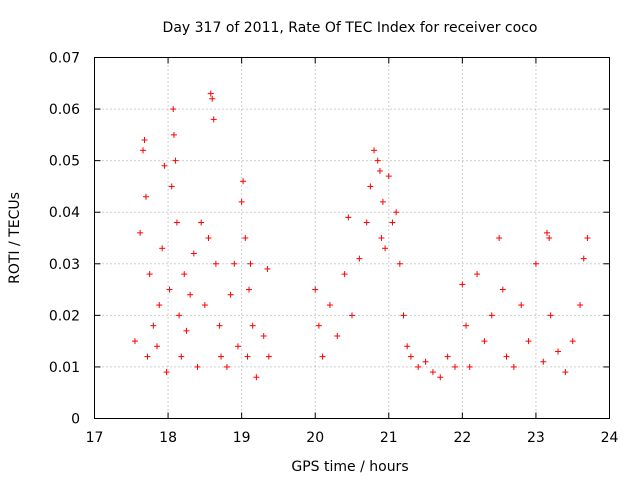 The height and width of the screenshot is (480, 640). I want to click on y-tick-label: 0, so click(75, 420).